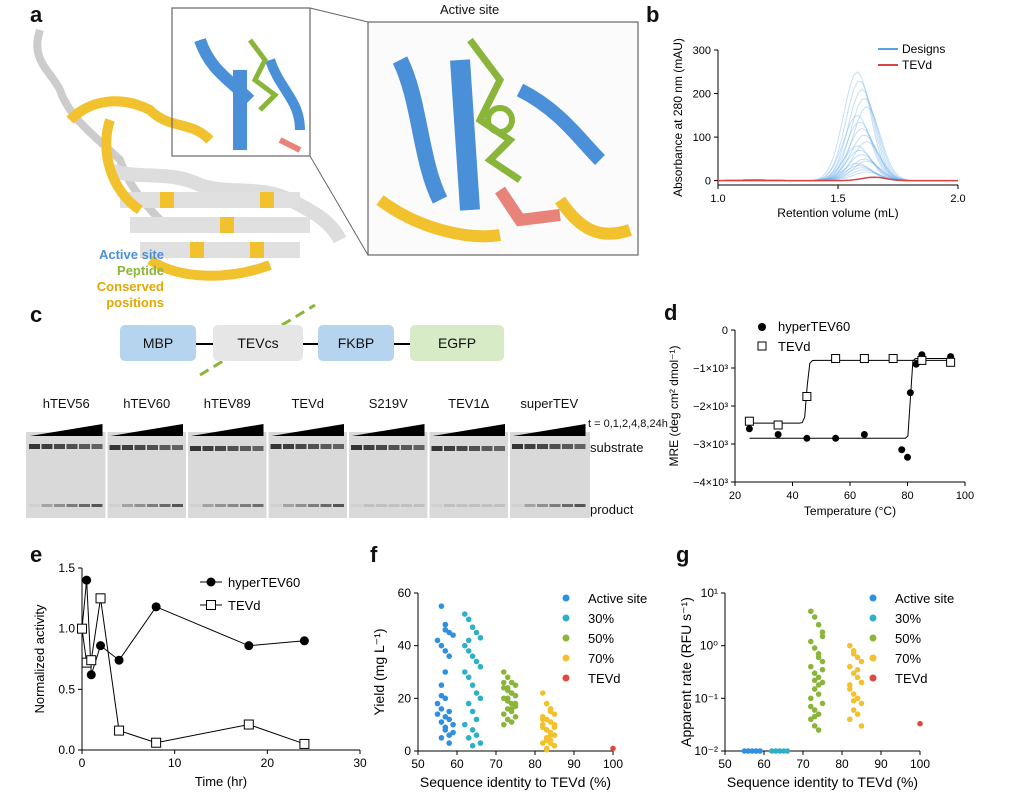  What do you see at coordinates (709, 646) in the screenshot?
I see `y-tick-label: 10⁰` at bounding box center [709, 646].